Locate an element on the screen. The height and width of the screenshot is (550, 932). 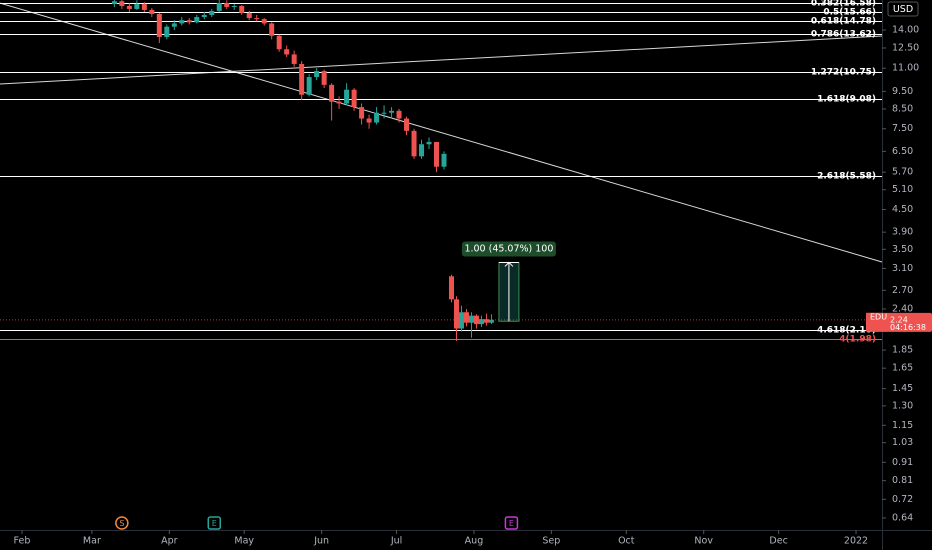
y-tick-label: 3.90 is located at coordinates (902, 232).